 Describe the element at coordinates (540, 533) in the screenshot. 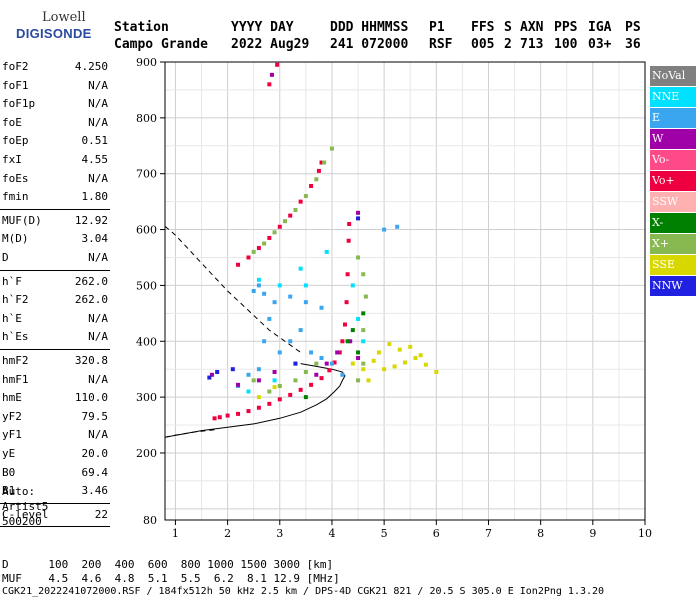

I see `x-tick-label: 8` at that location.